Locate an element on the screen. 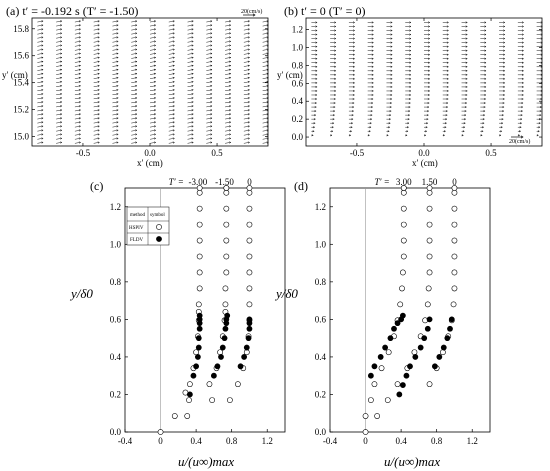 Image resolution: width=550 pixels, height=471 pixels. x-tick-label: 0.4 is located at coordinates (401, 441).